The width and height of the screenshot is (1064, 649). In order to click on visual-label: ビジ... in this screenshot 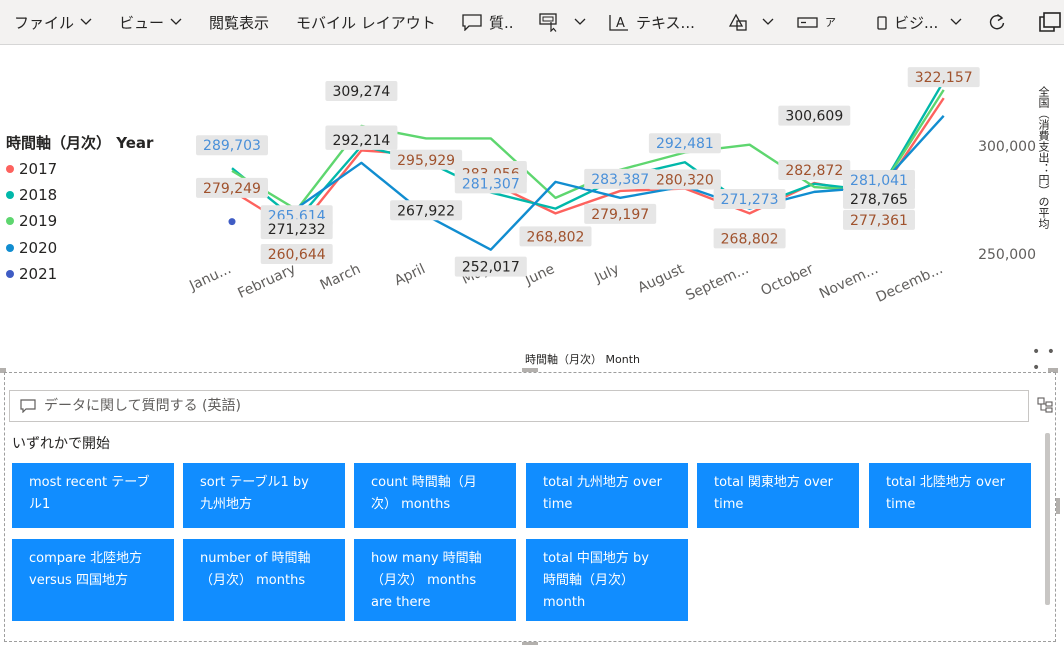, I will do `click(916, 22)`.